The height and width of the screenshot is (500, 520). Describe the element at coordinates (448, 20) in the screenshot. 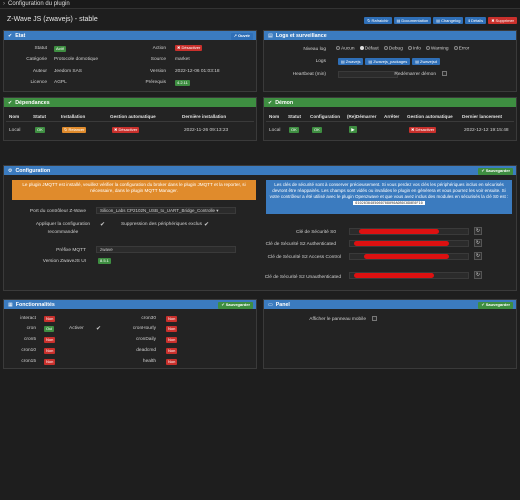

I see `changelog-button: ▤ Changelog` at that location.